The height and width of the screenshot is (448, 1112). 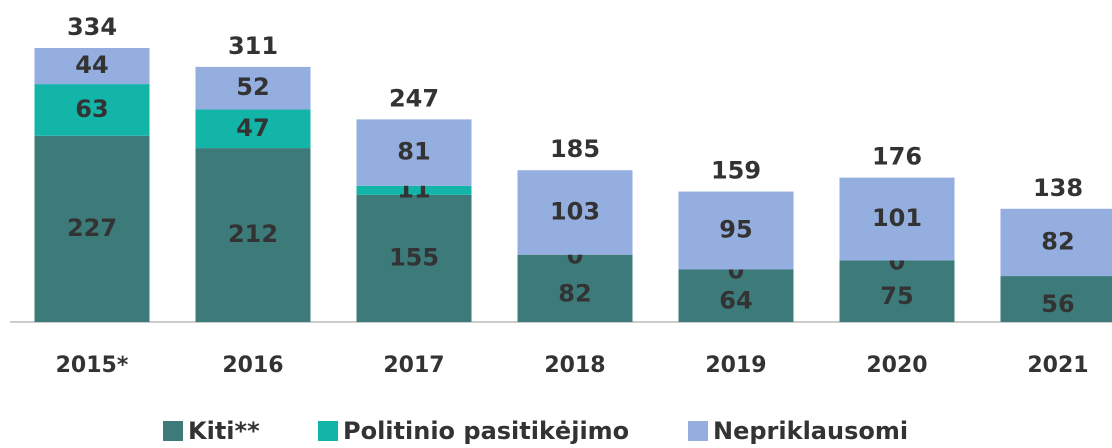 What do you see at coordinates (575, 149) in the screenshot?
I see `total-label: 185` at bounding box center [575, 149].